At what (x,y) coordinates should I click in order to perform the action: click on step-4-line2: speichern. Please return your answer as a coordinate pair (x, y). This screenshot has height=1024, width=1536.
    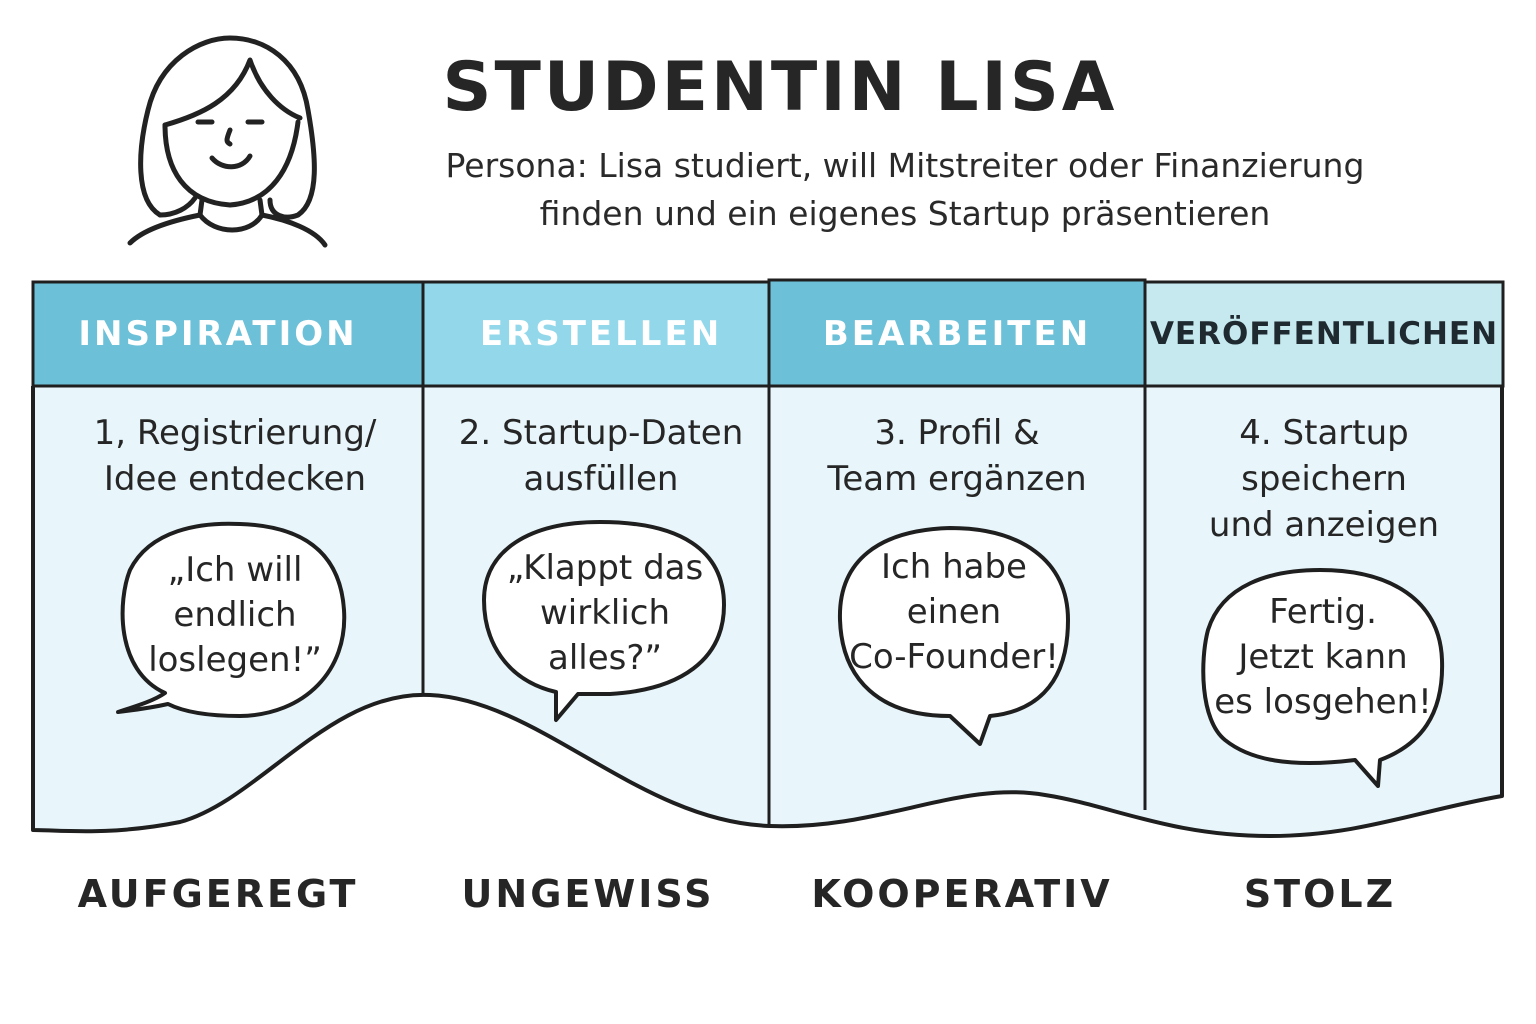
    Looking at the image, I should click on (1324, 479).